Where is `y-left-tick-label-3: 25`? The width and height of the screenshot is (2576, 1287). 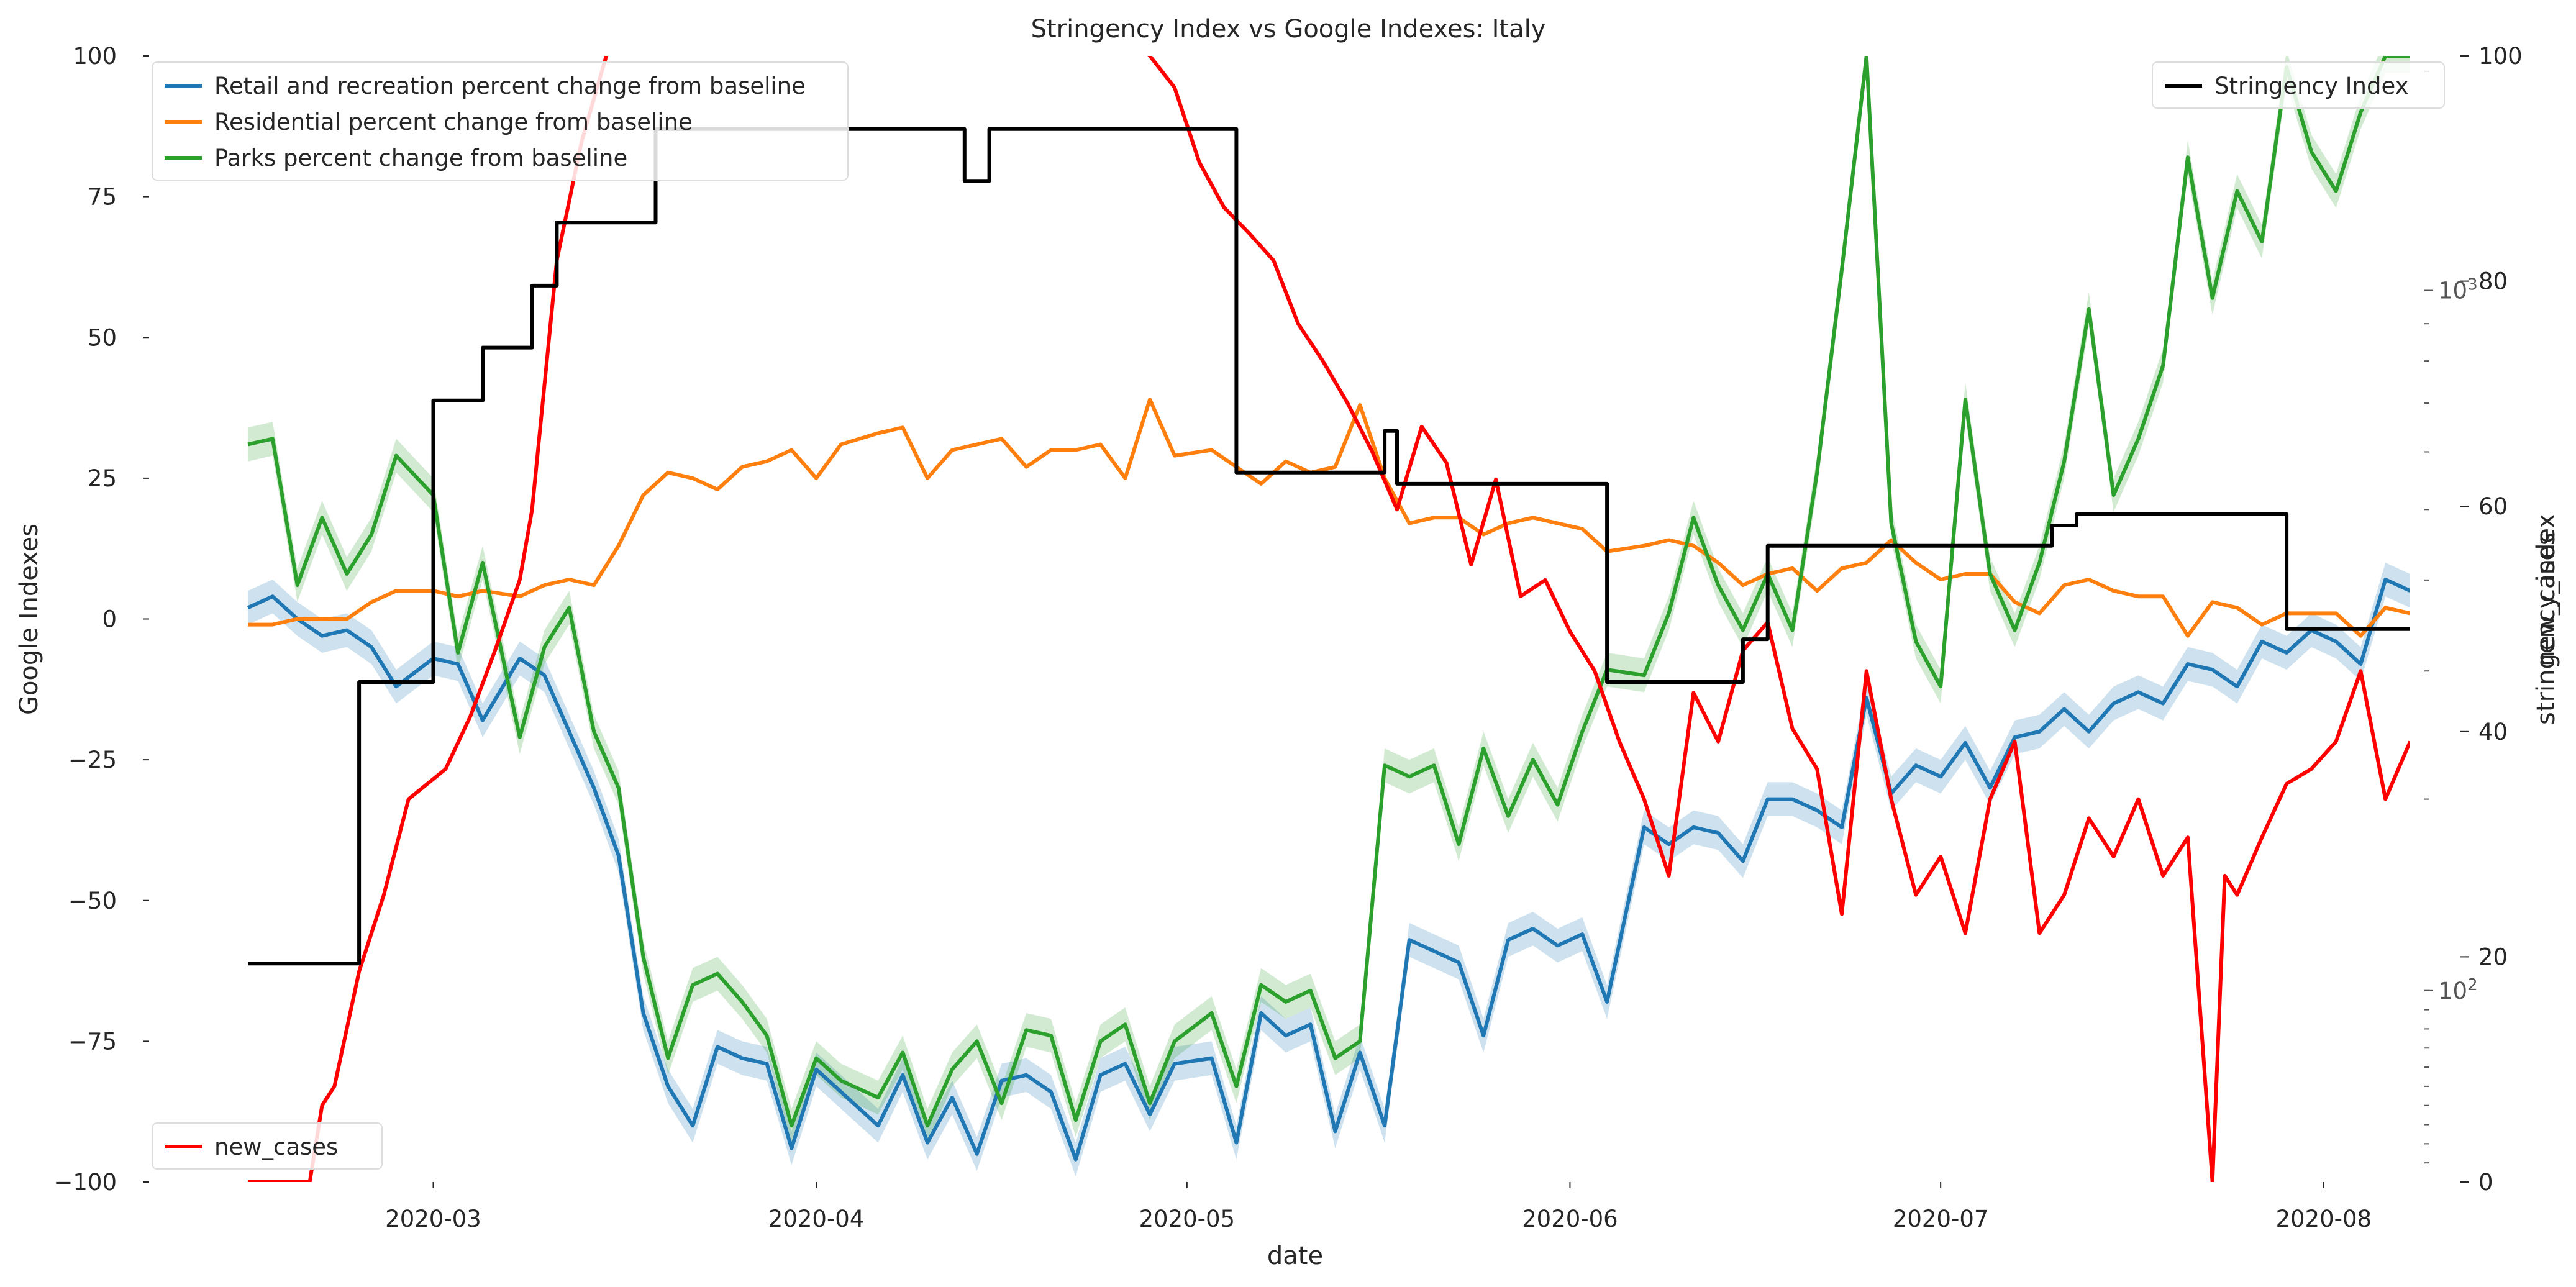 y-left-tick-label-3: 25 is located at coordinates (102, 478).